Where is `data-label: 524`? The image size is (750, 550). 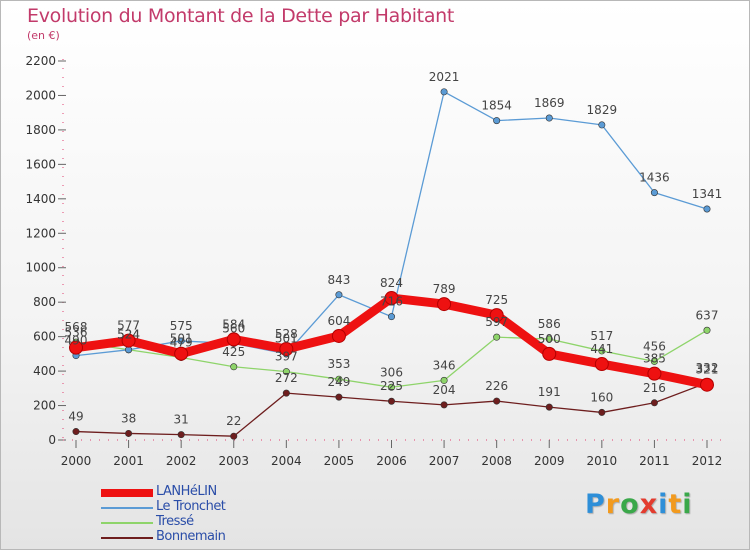
data-label: 524 is located at coordinates (128, 335).